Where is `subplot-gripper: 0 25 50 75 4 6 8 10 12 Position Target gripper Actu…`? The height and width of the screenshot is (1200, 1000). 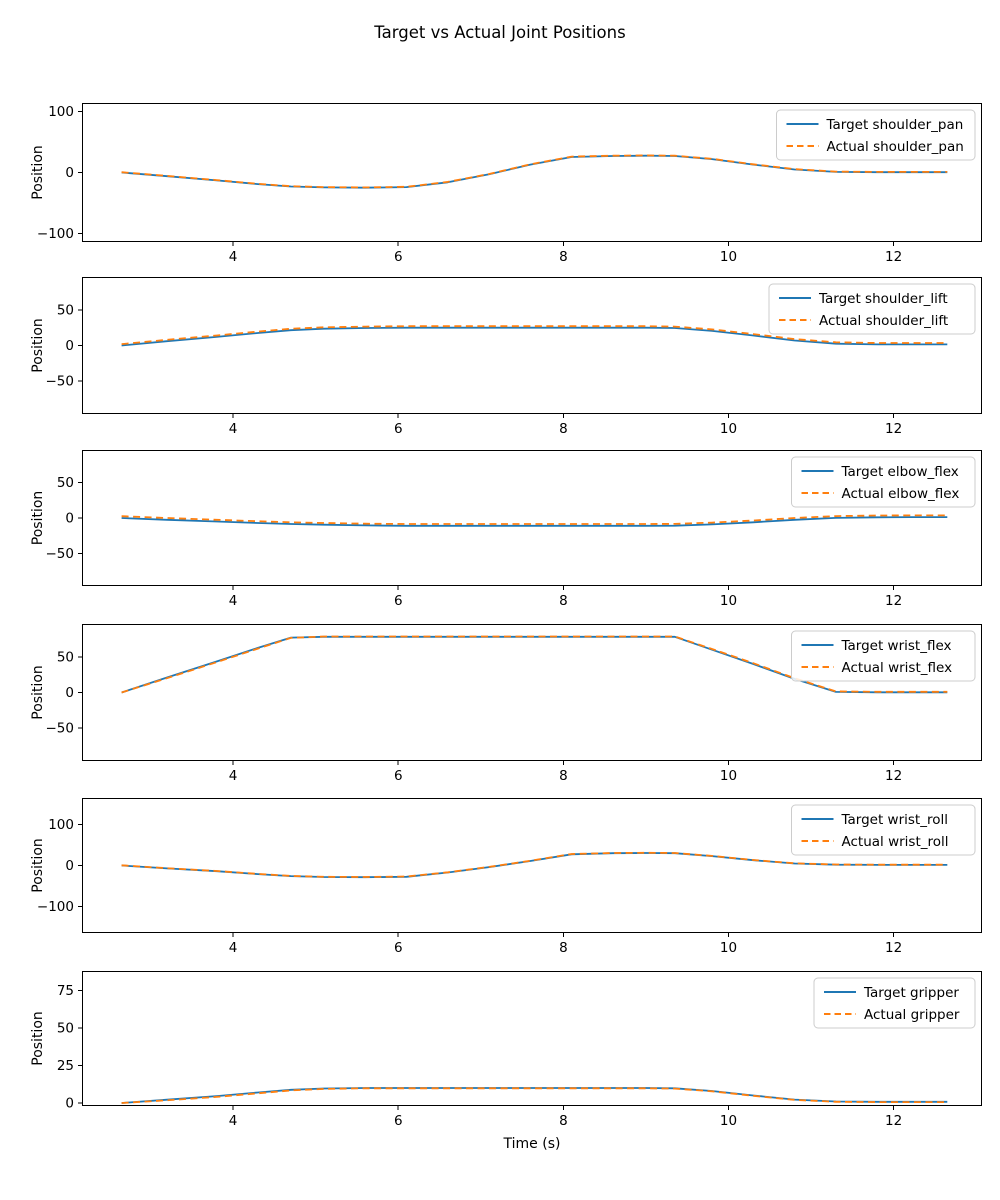
subplot-gripper: 0 25 50 75 4 6 8 10 12 Position Target gripper Actu… is located at coordinates (506, 1061).